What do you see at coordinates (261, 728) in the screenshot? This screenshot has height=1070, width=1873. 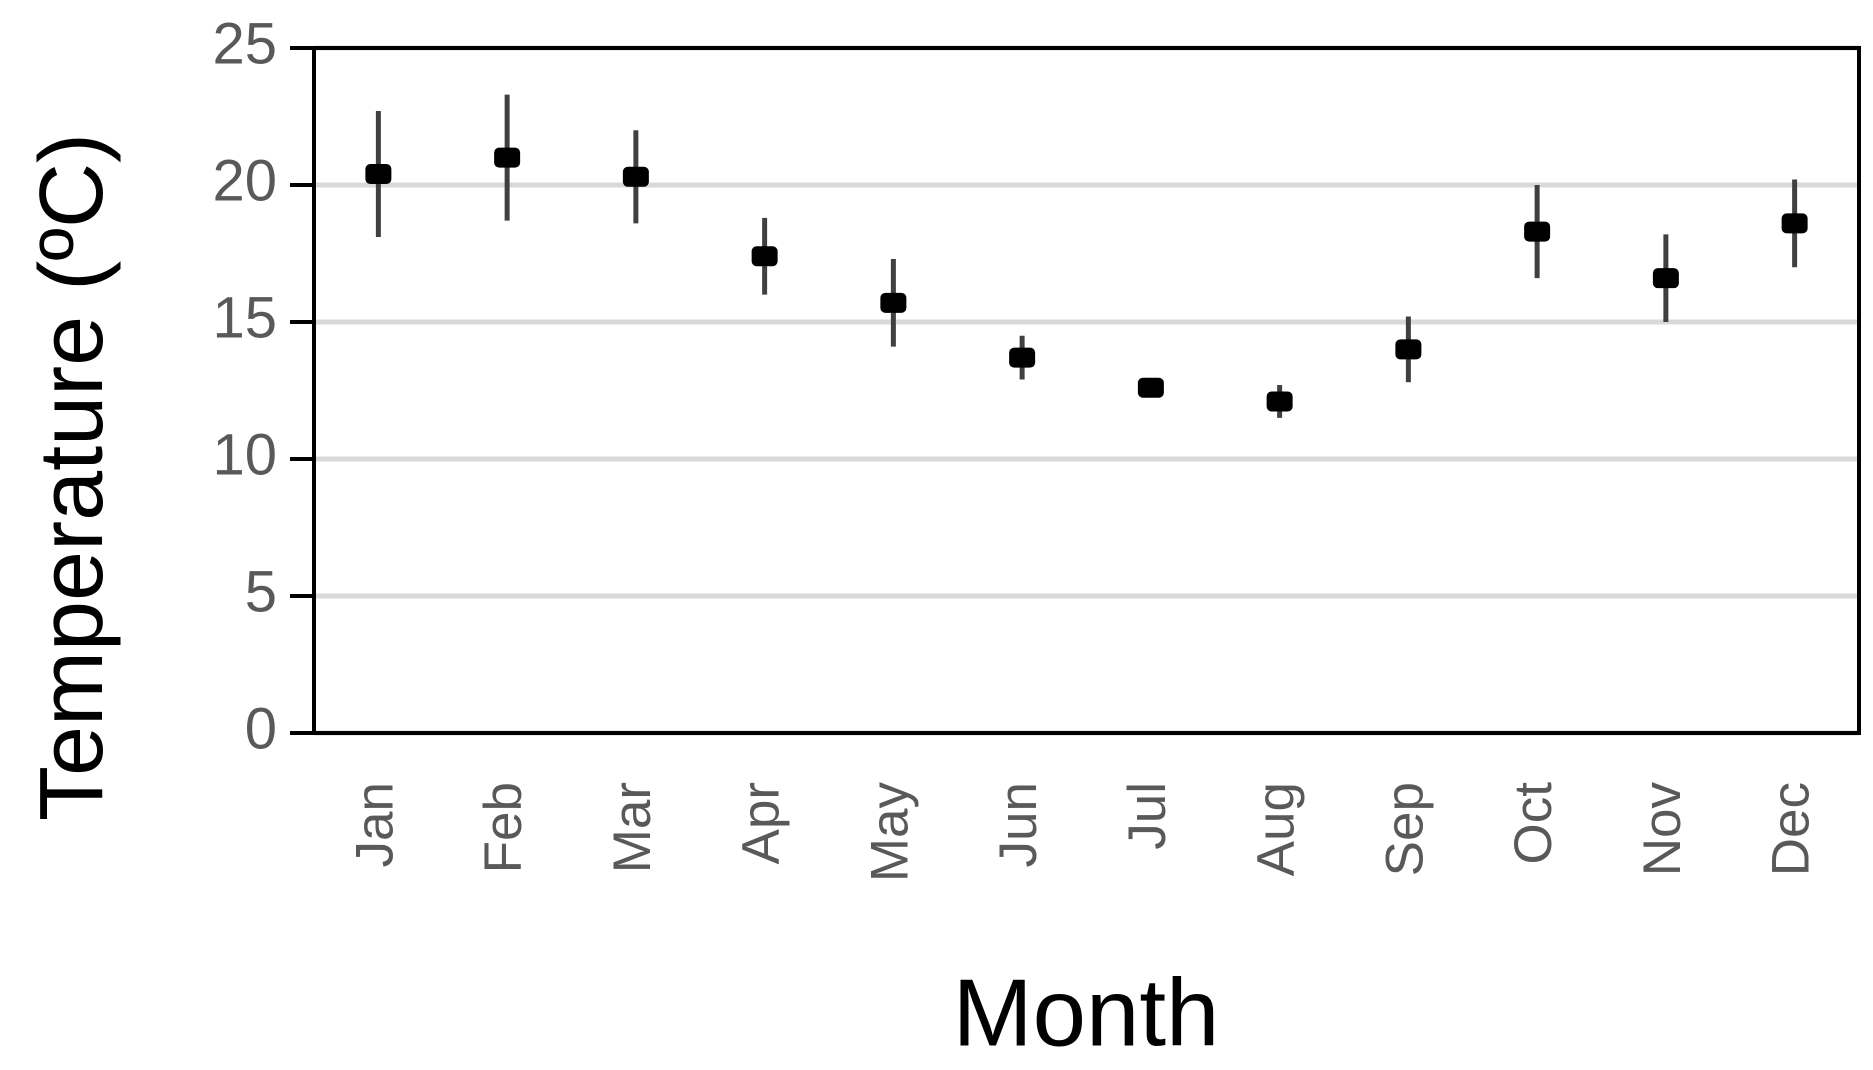 I see `y-tick-label: 0` at bounding box center [261, 728].